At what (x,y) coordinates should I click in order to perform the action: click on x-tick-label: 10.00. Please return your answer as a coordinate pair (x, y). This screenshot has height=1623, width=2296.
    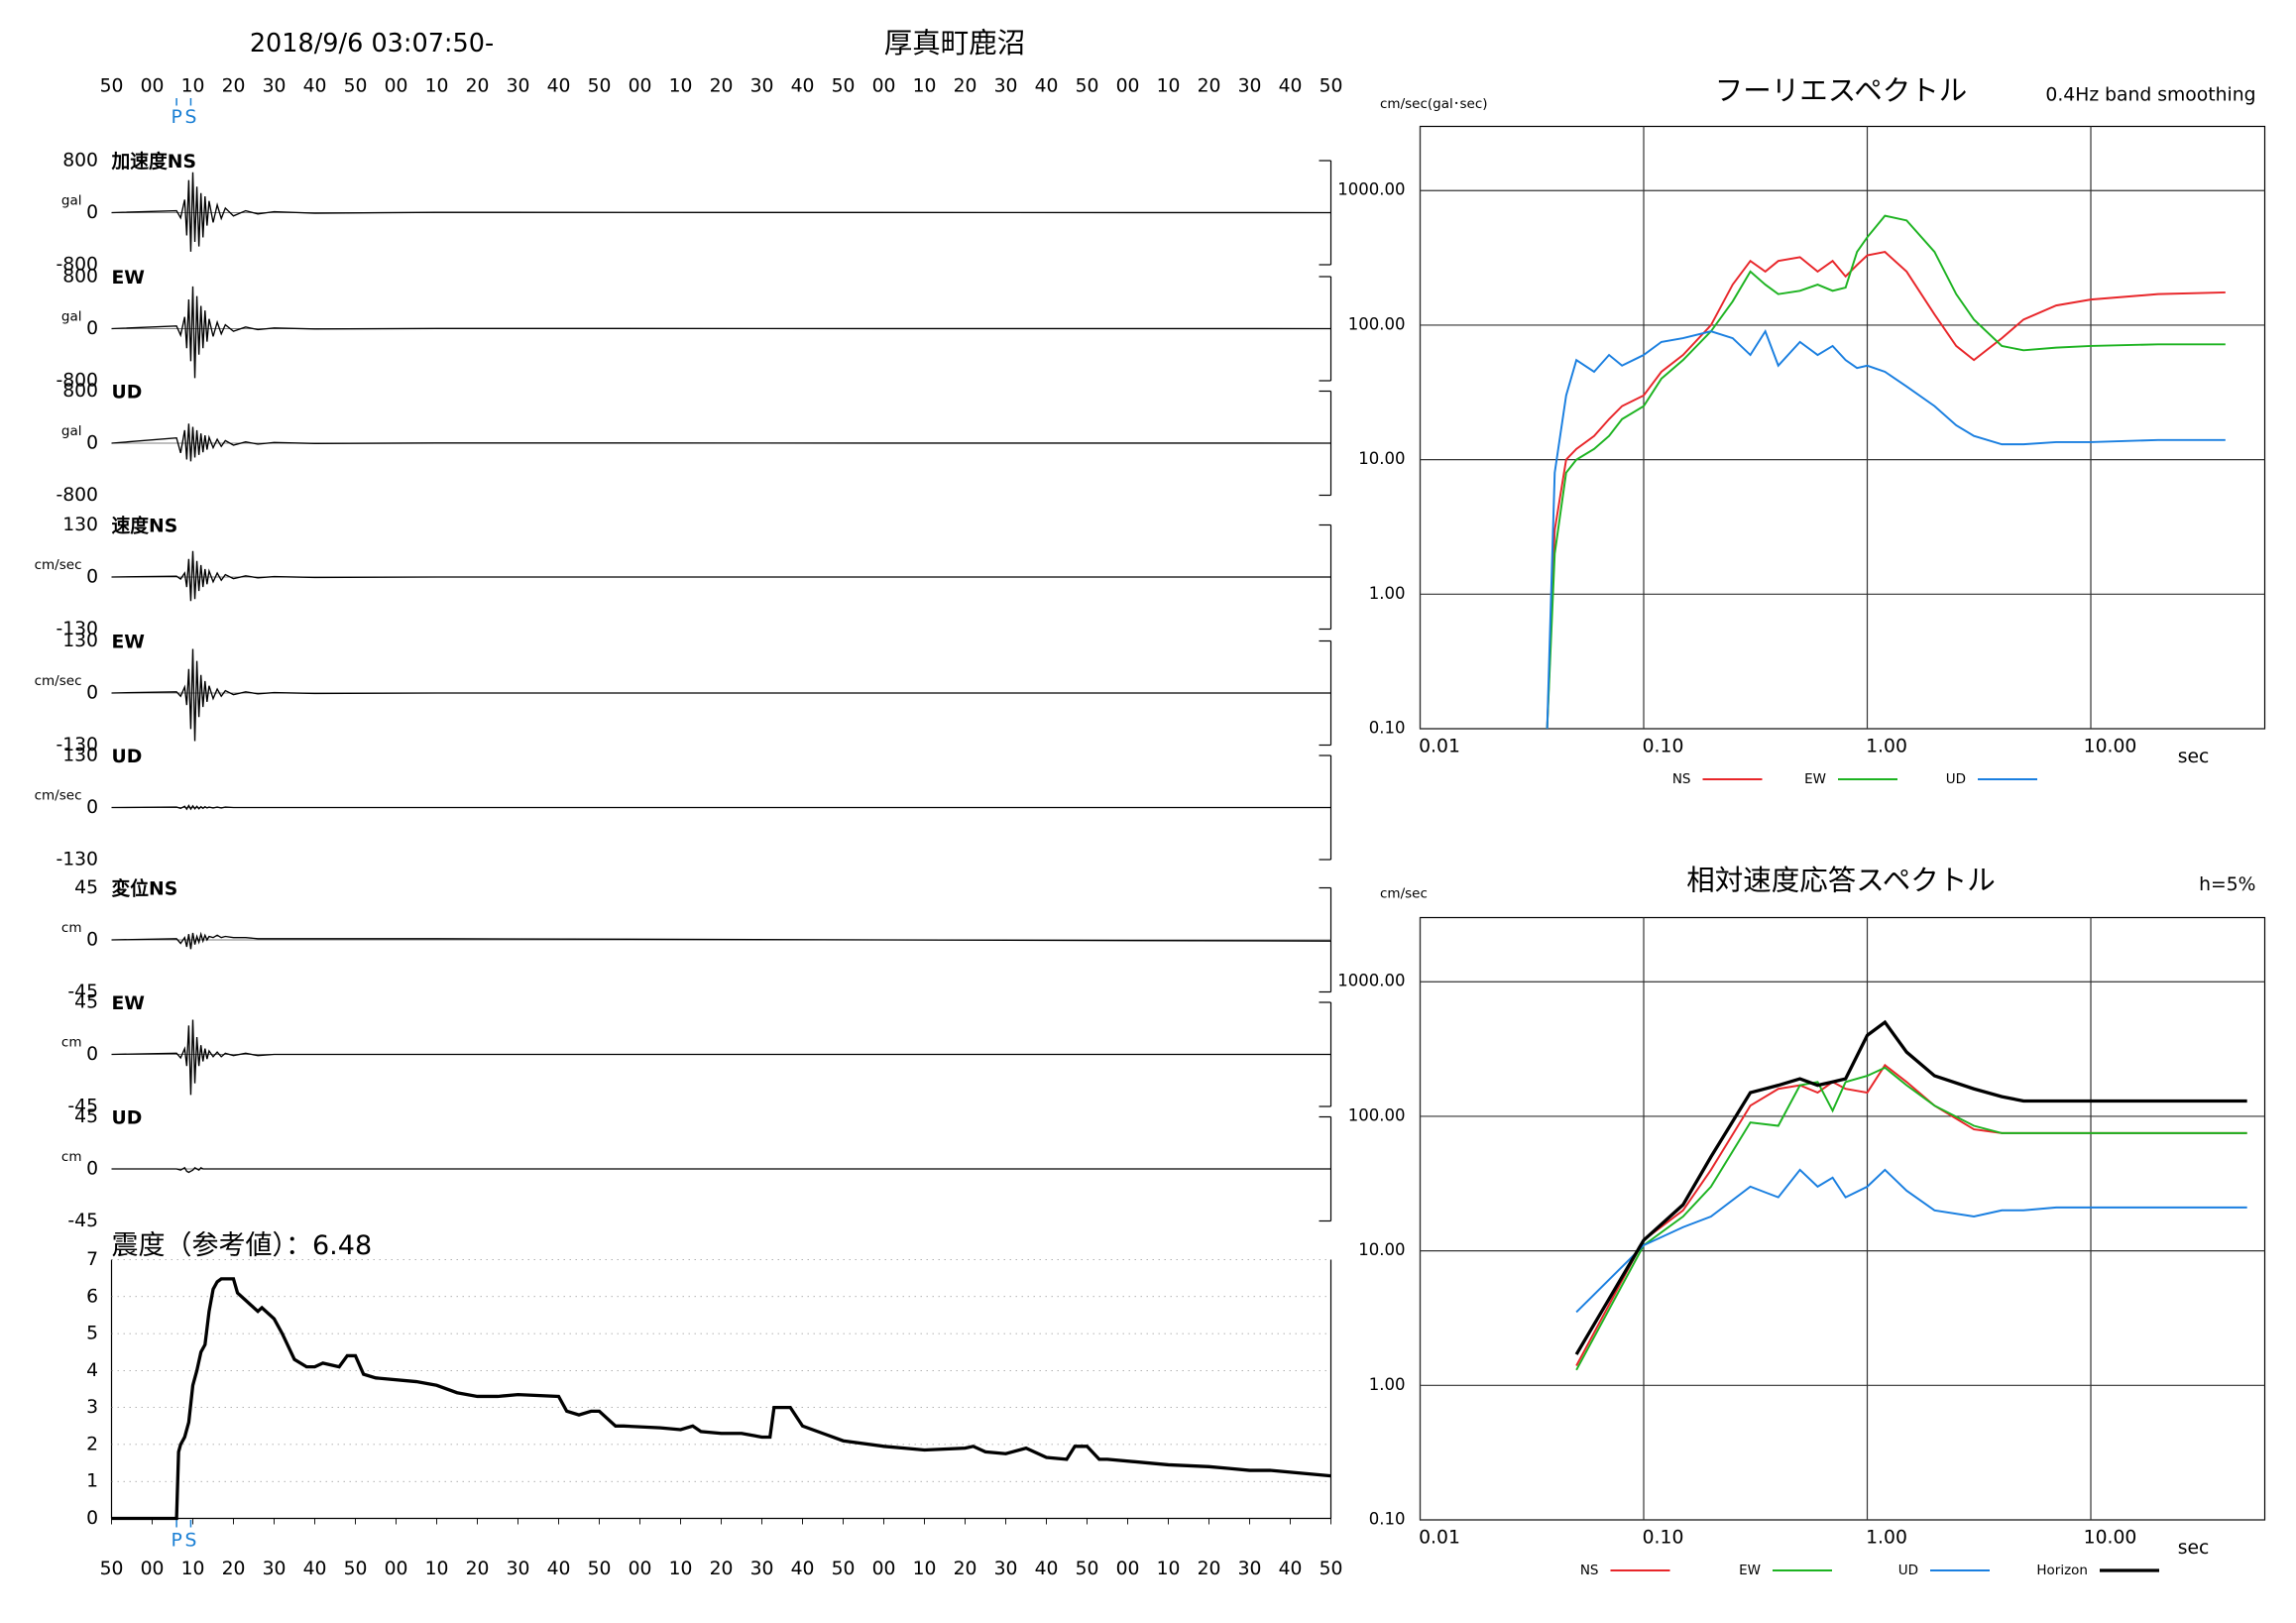
    Looking at the image, I should click on (2110, 1538).